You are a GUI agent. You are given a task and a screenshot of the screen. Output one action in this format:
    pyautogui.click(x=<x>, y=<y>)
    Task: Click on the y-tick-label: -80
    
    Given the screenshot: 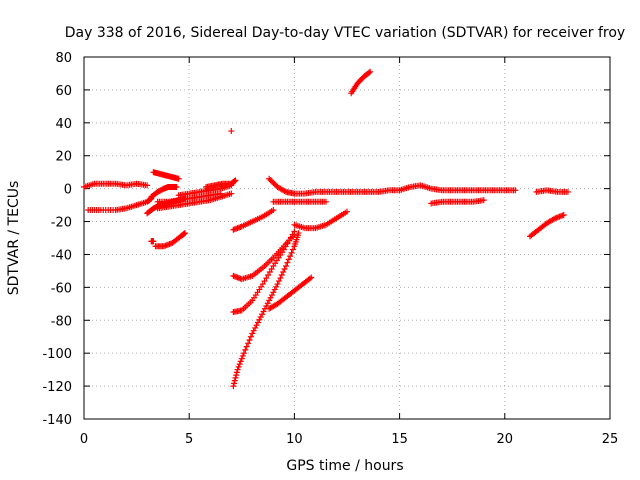 What is the action you would take?
    pyautogui.click(x=61, y=321)
    